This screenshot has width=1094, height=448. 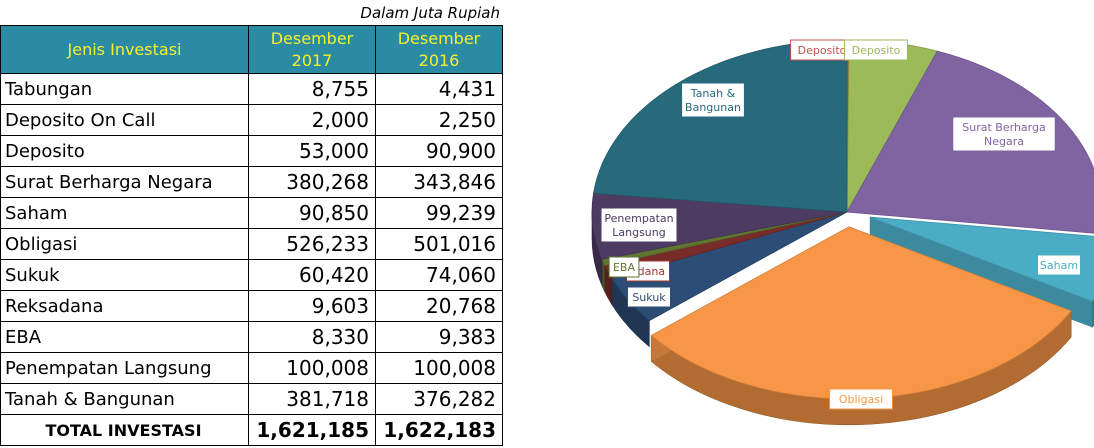 I want to click on pie-data-label-text: Negara, so click(x=1004, y=141).